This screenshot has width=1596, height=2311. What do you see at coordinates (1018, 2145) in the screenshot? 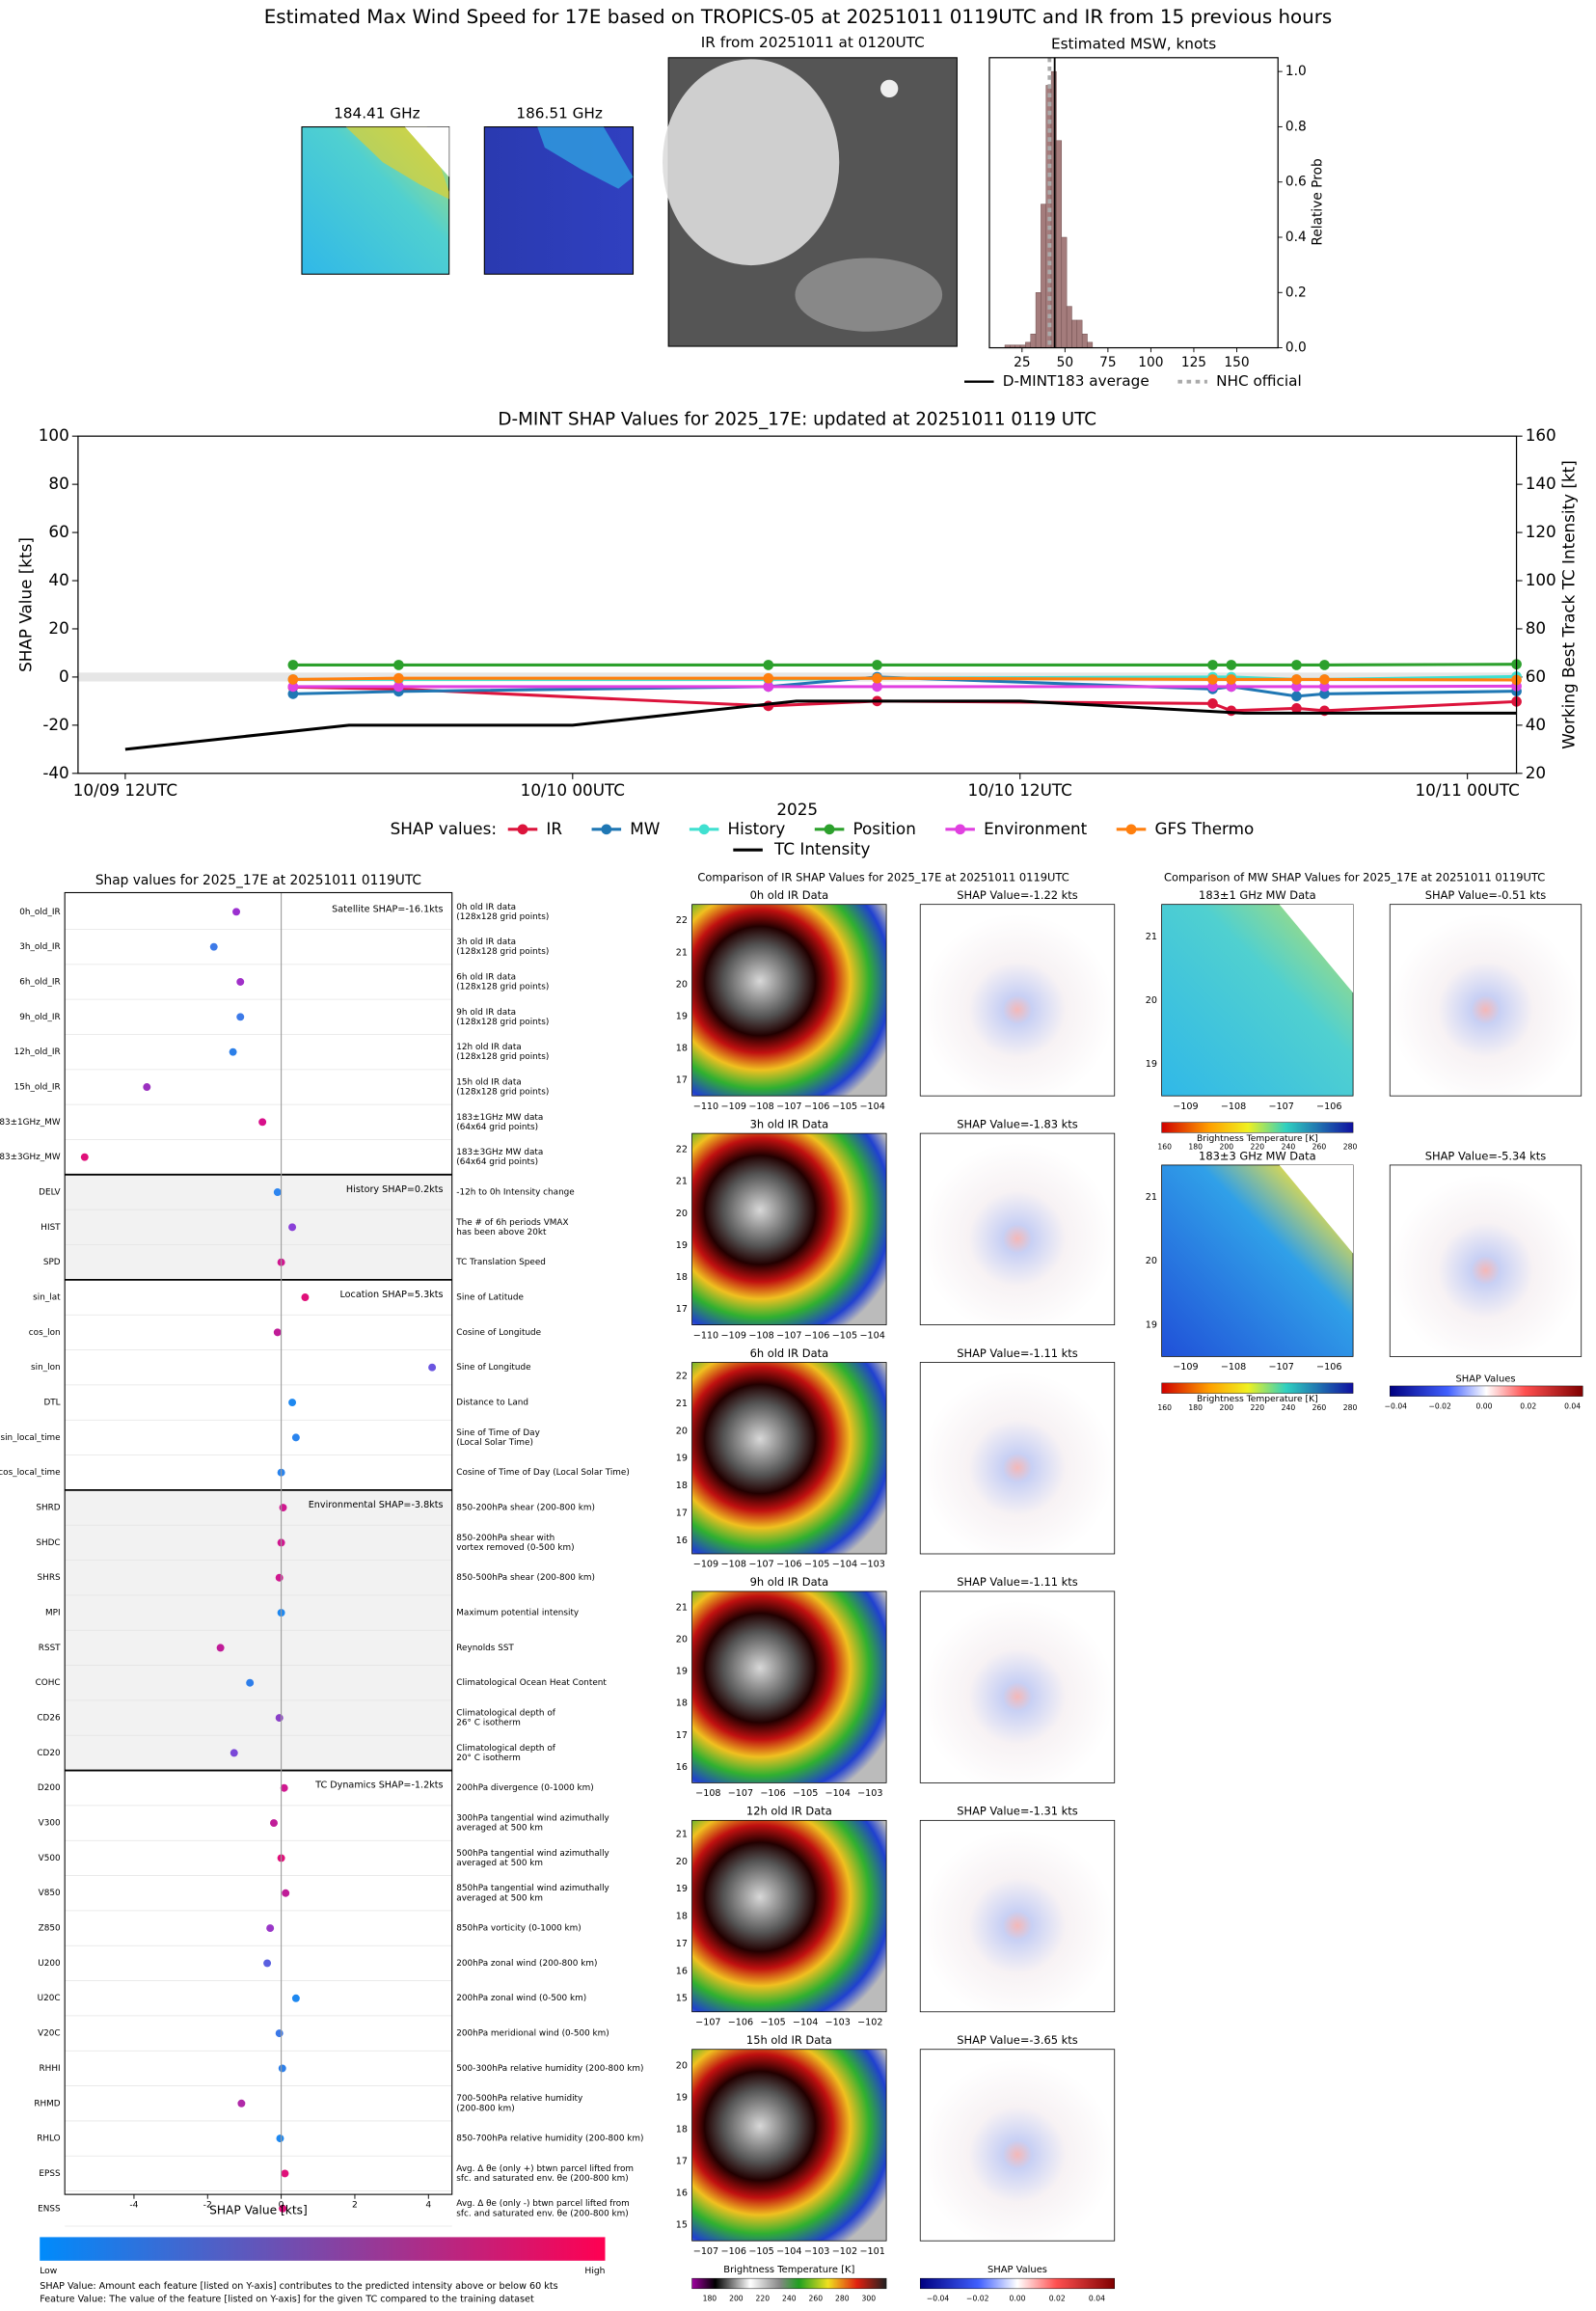
I see `shap-image` at bounding box center [1018, 2145].